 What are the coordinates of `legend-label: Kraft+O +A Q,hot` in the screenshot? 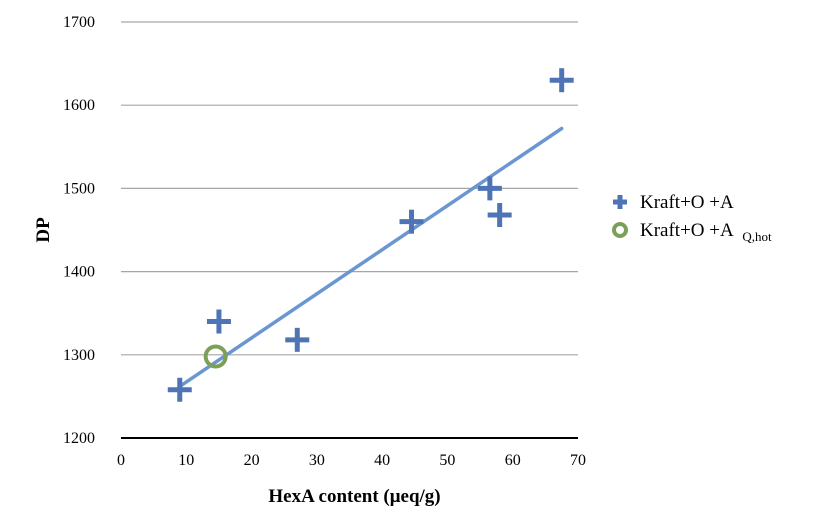 It's located at (706, 232).